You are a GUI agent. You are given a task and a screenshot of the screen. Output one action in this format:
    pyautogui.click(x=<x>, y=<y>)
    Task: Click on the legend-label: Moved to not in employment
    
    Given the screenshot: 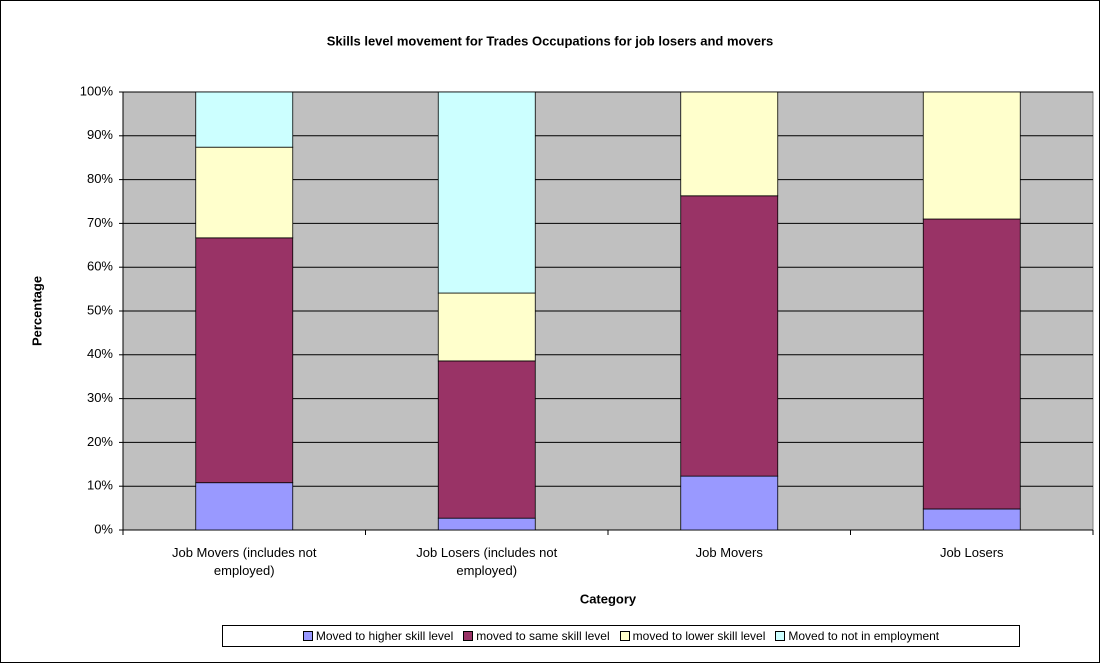 What is the action you would take?
    pyautogui.click(x=864, y=636)
    